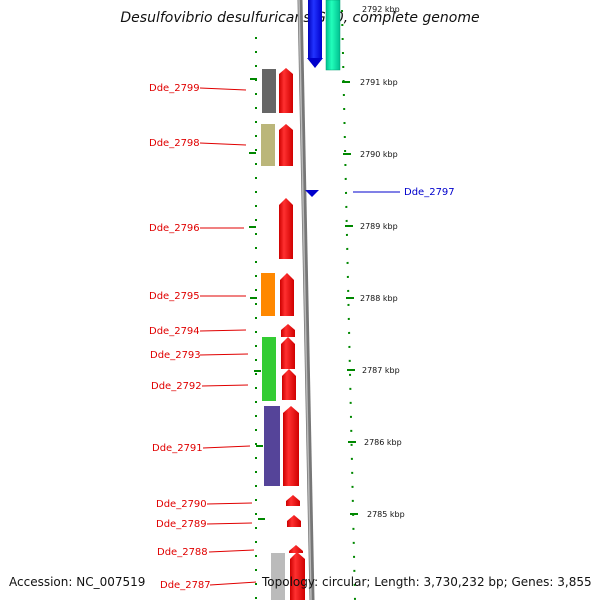  Describe the element at coordinates (174, 88) in the screenshot. I see `gene-label: Dde_2799` at that location.